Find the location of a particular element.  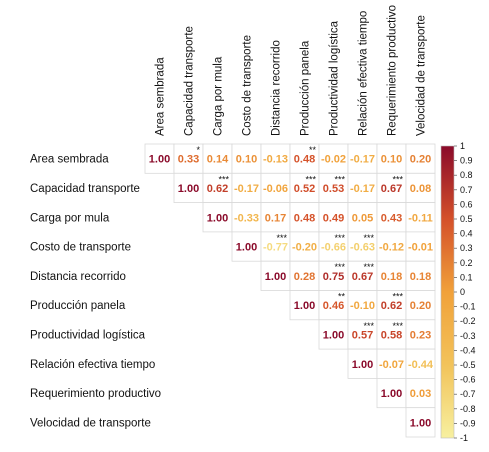

correlation-value: 0.58 is located at coordinates (391, 335).